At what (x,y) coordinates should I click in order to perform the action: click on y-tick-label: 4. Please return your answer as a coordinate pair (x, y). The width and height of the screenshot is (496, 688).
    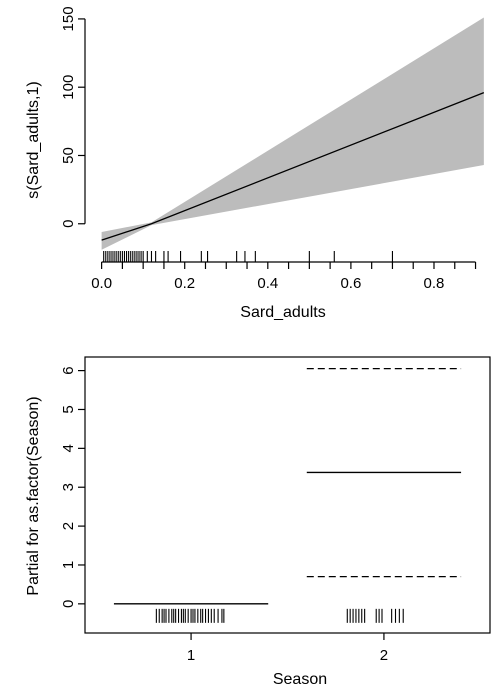
    Looking at the image, I should click on (68, 448).